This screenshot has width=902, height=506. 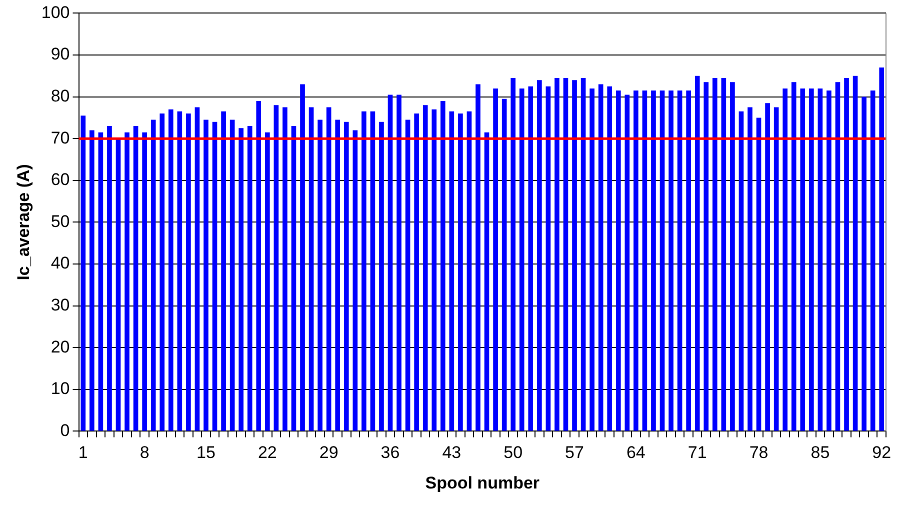 I want to click on y-tick-label: 50, so click(x=60, y=221).